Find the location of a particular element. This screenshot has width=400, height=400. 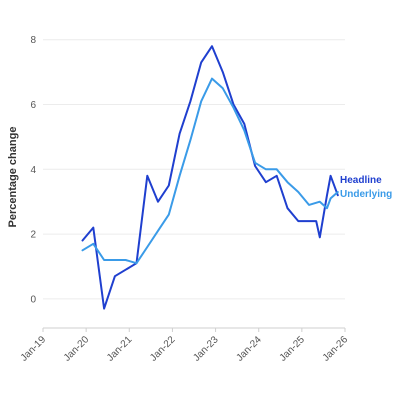

x-tick-label: Jan-24 is located at coordinates (249, 349).